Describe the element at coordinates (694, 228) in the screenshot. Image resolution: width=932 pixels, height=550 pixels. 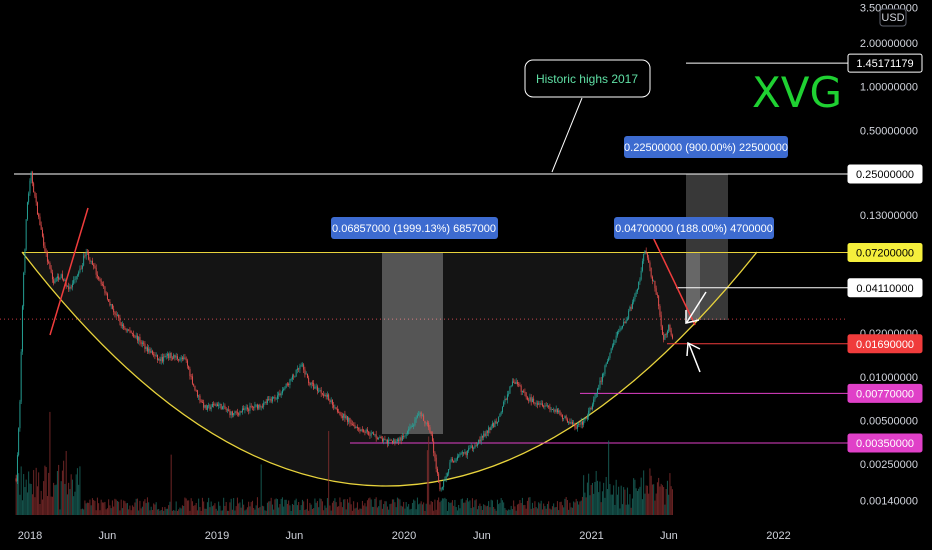
I see `measure-label-2021: 0.04700000 (188.00%) 4700000` at that location.